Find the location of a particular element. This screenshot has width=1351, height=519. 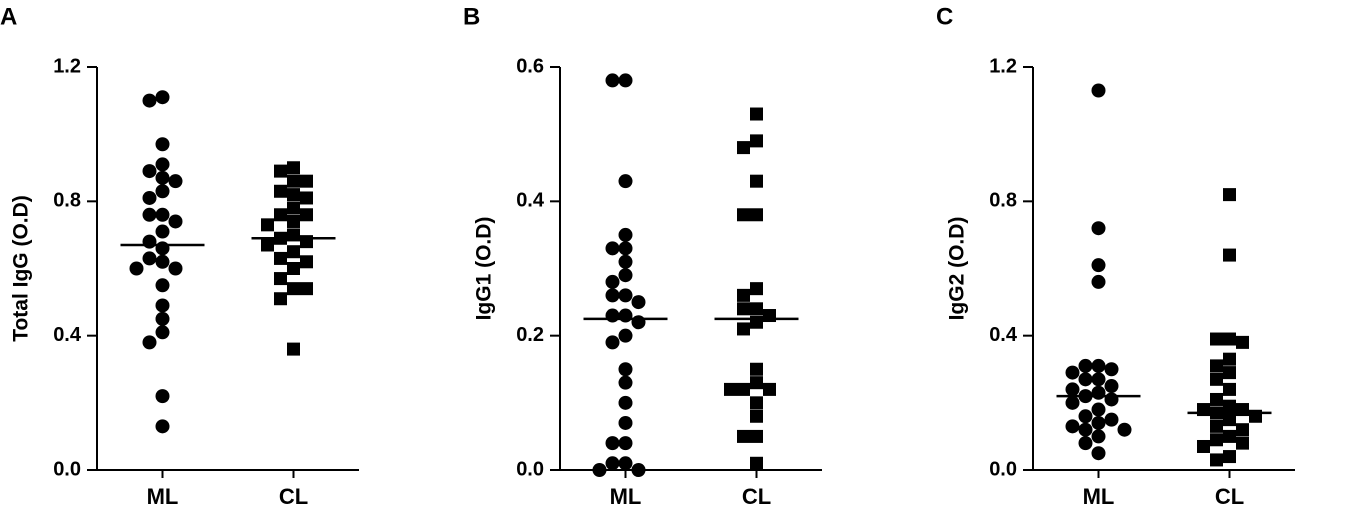

y-tick-label: 0.2 is located at coordinates (530, 335).